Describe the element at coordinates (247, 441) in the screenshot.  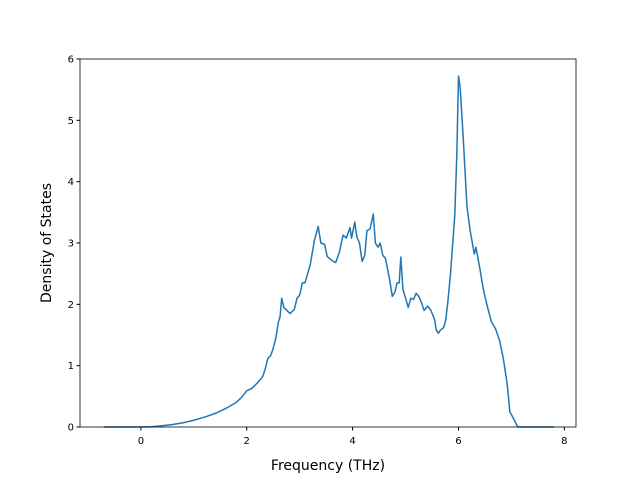
I see `x-tick-label: 2` at that location.